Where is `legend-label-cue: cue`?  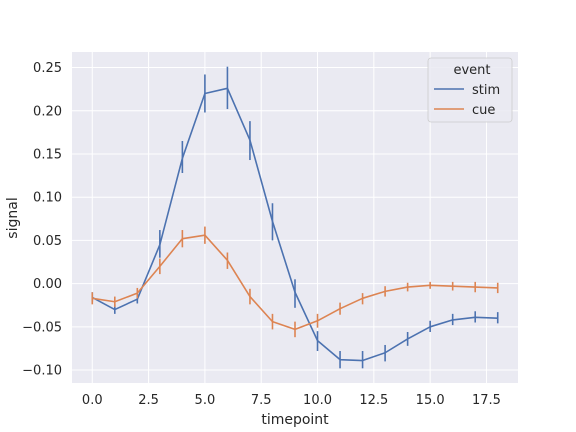
legend-label-cue: cue is located at coordinates (483, 110).